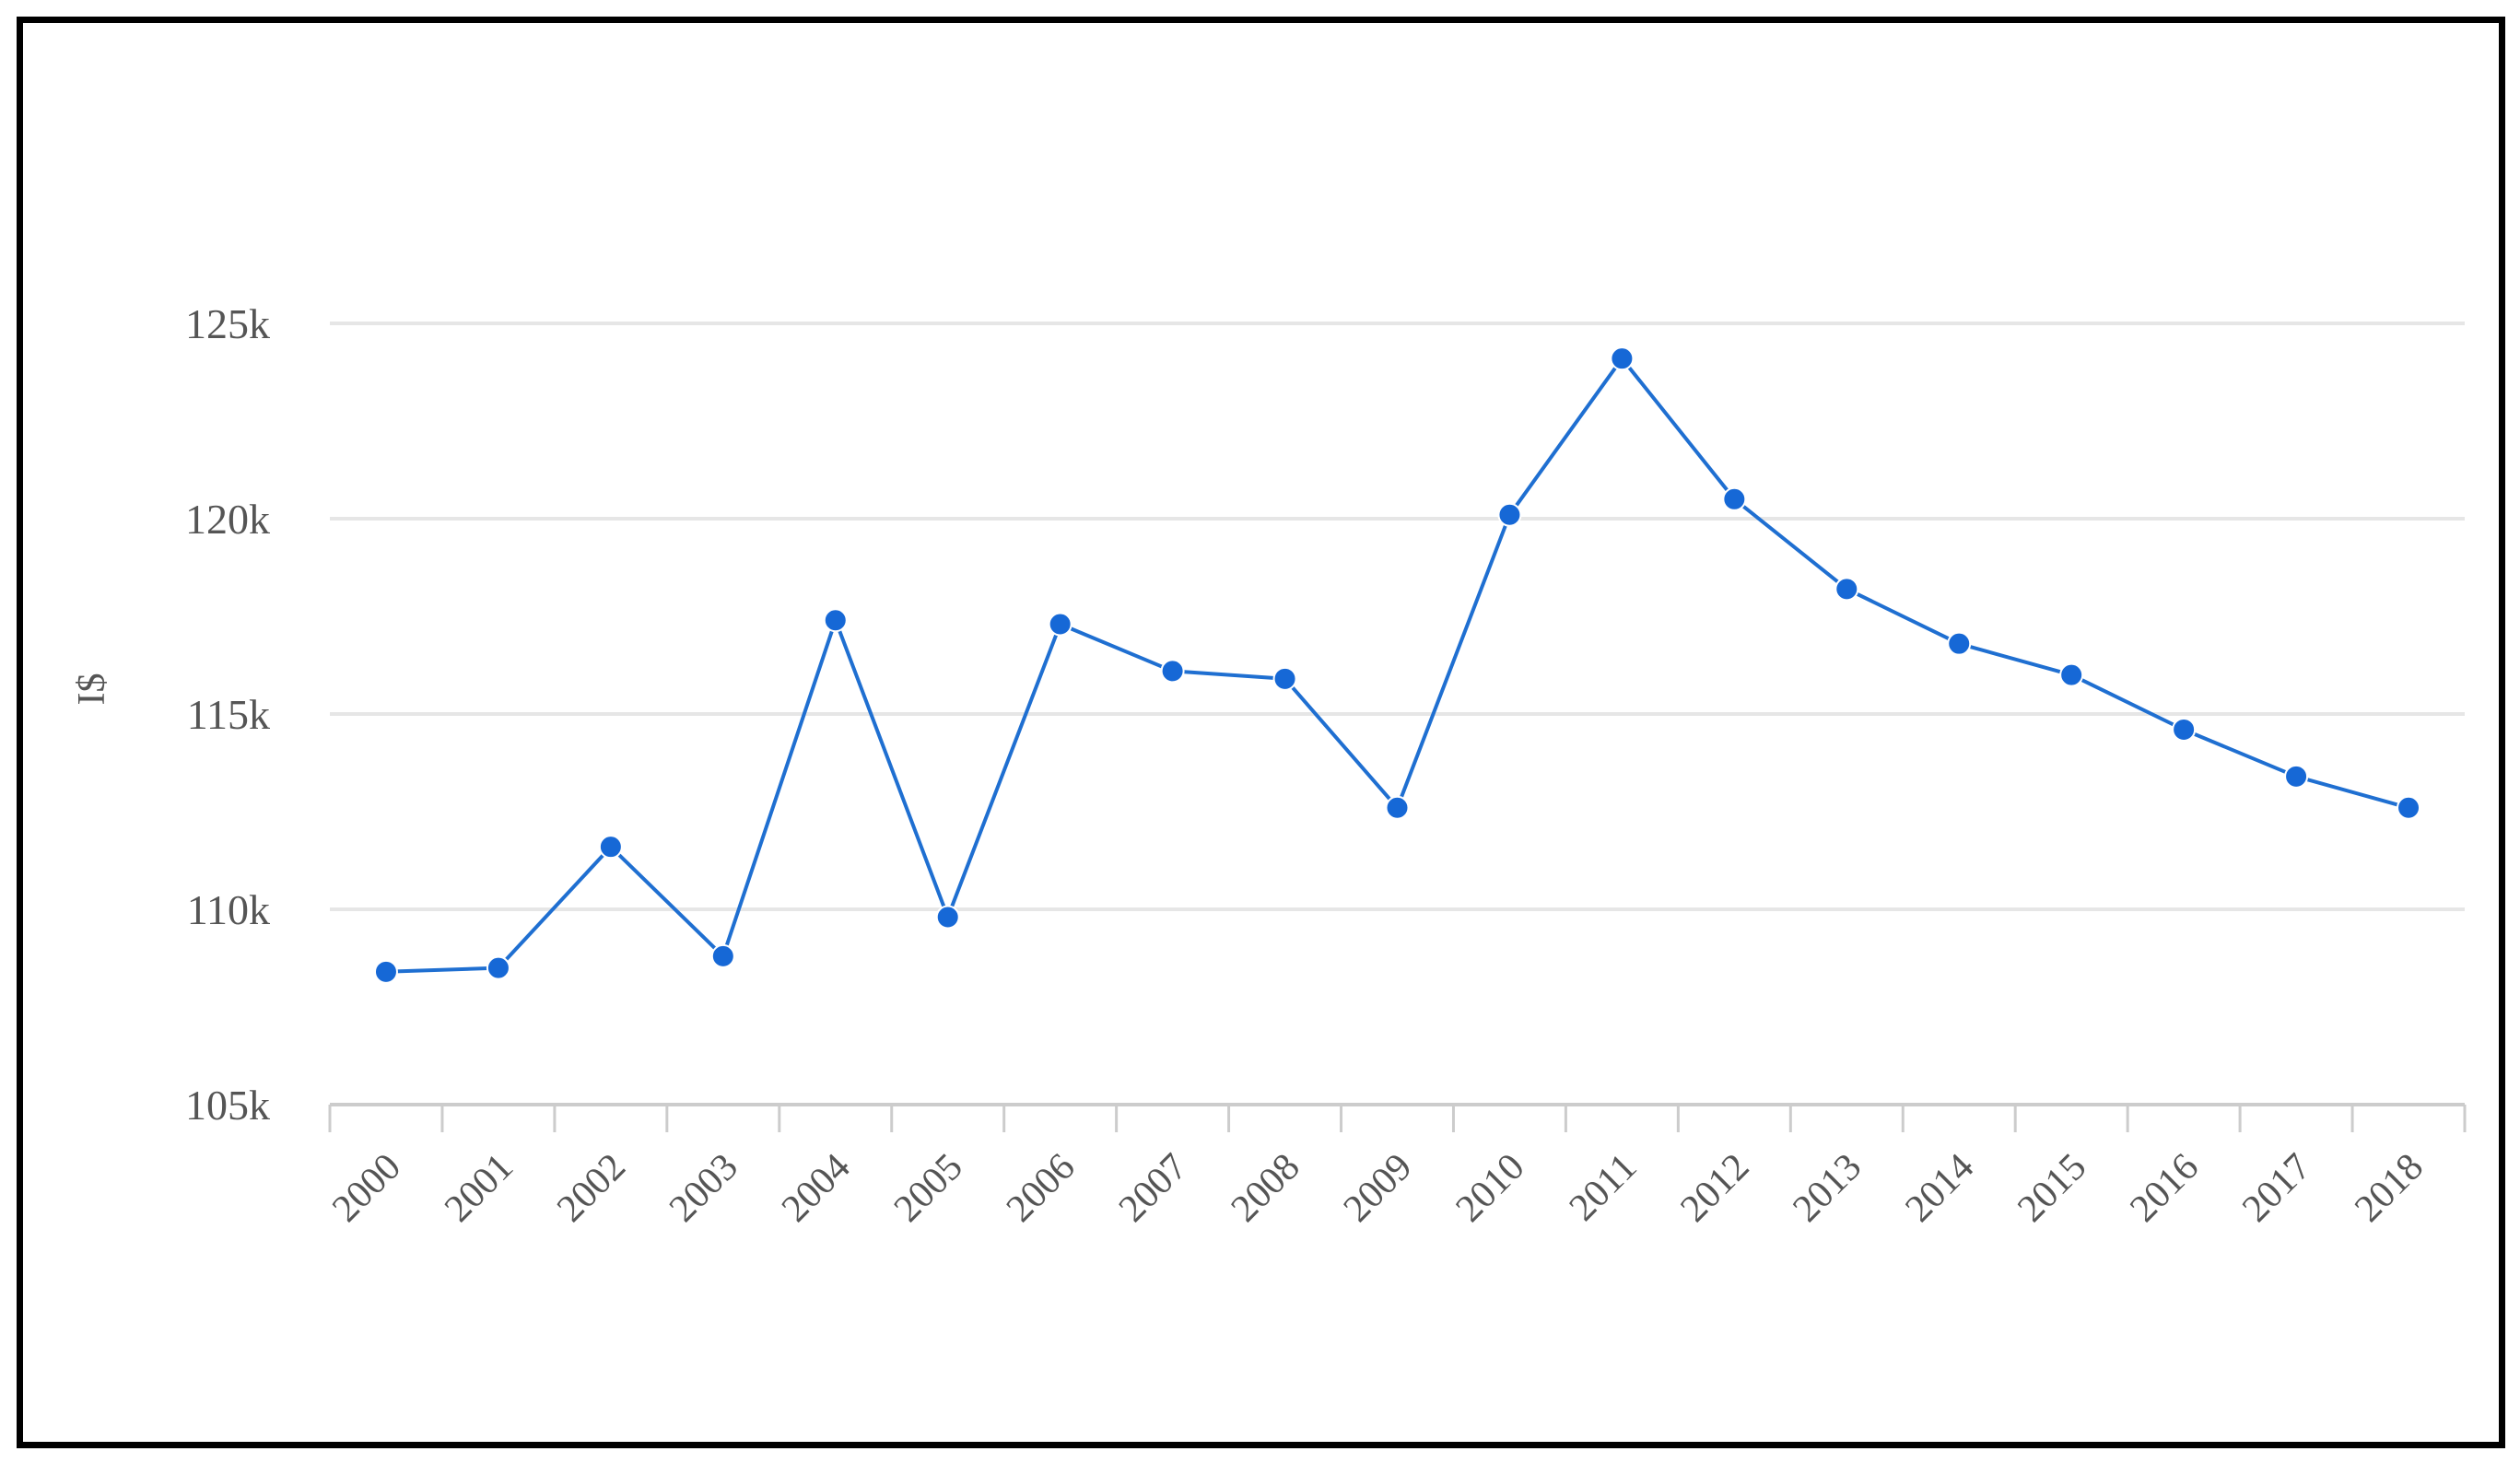  I want to click on y-axis-ticks: 105k 110k 115k 120k 125k, so click(227, 714).